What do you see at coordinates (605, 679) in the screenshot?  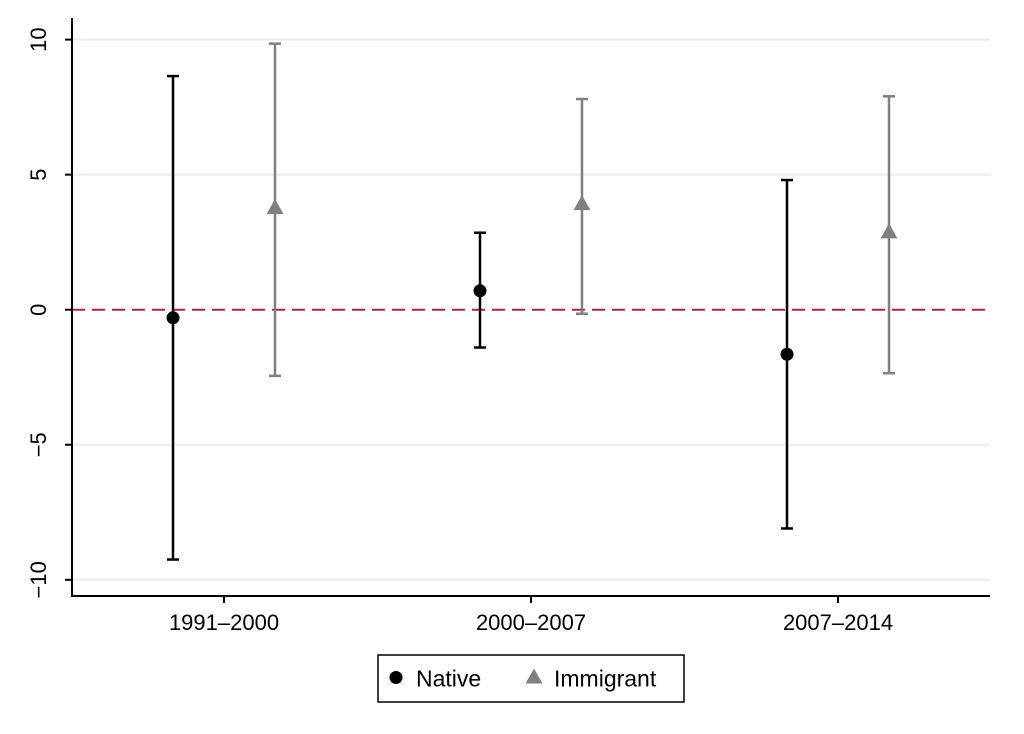 I see `legend-immigrant-label: Immigrant` at bounding box center [605, 679].